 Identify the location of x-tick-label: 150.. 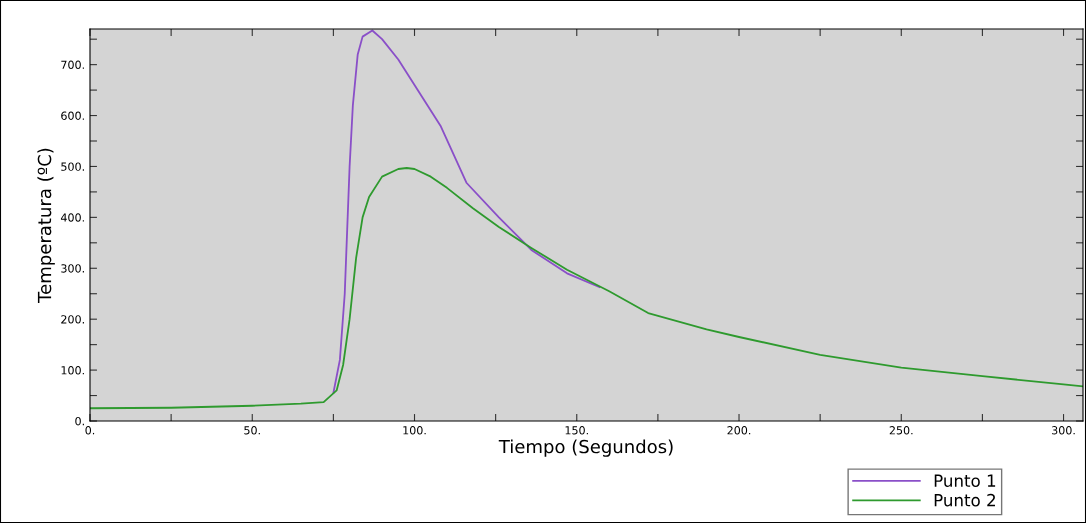
(576, 430).